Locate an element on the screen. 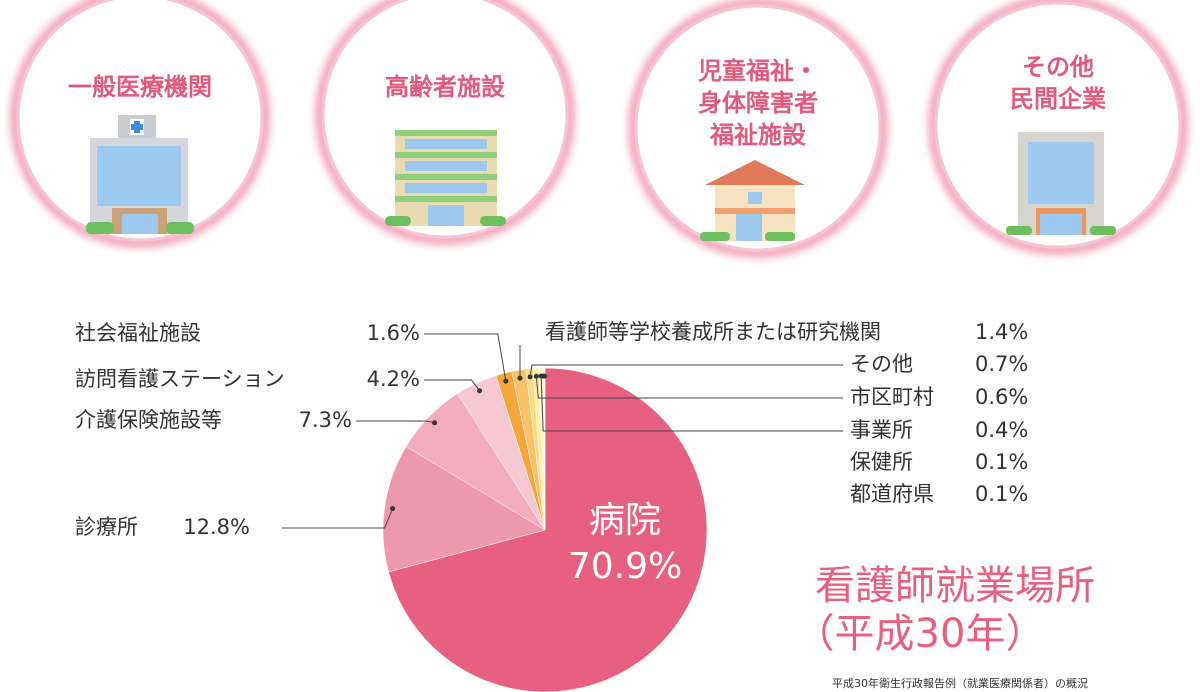 The width and height of the screenshot is (1200, 692). slice-label: 都道府県 is located at coordinates (892, 494).